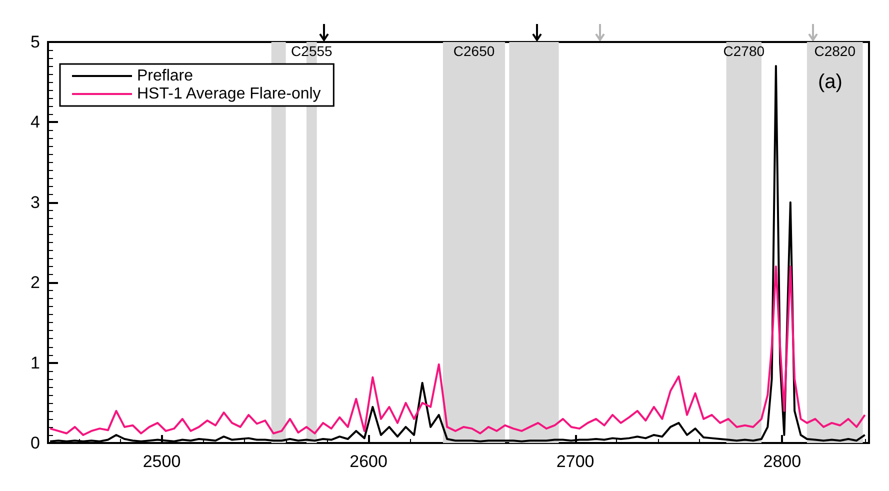  What do you see at coordinates (229, 94) in the screenshot?
I see `legend-label: HST-1 Average Flare-only` at bounding box center [229, 94].